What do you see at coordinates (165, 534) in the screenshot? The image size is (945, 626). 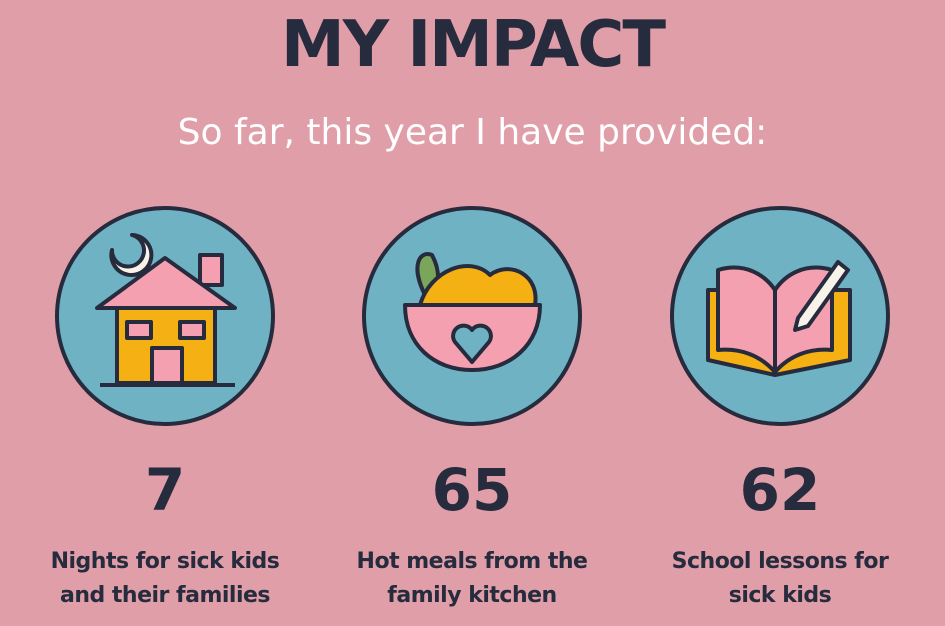 I see `impact-item: 7 Nights for sick kids and their families` at bounding box center [165, 534].